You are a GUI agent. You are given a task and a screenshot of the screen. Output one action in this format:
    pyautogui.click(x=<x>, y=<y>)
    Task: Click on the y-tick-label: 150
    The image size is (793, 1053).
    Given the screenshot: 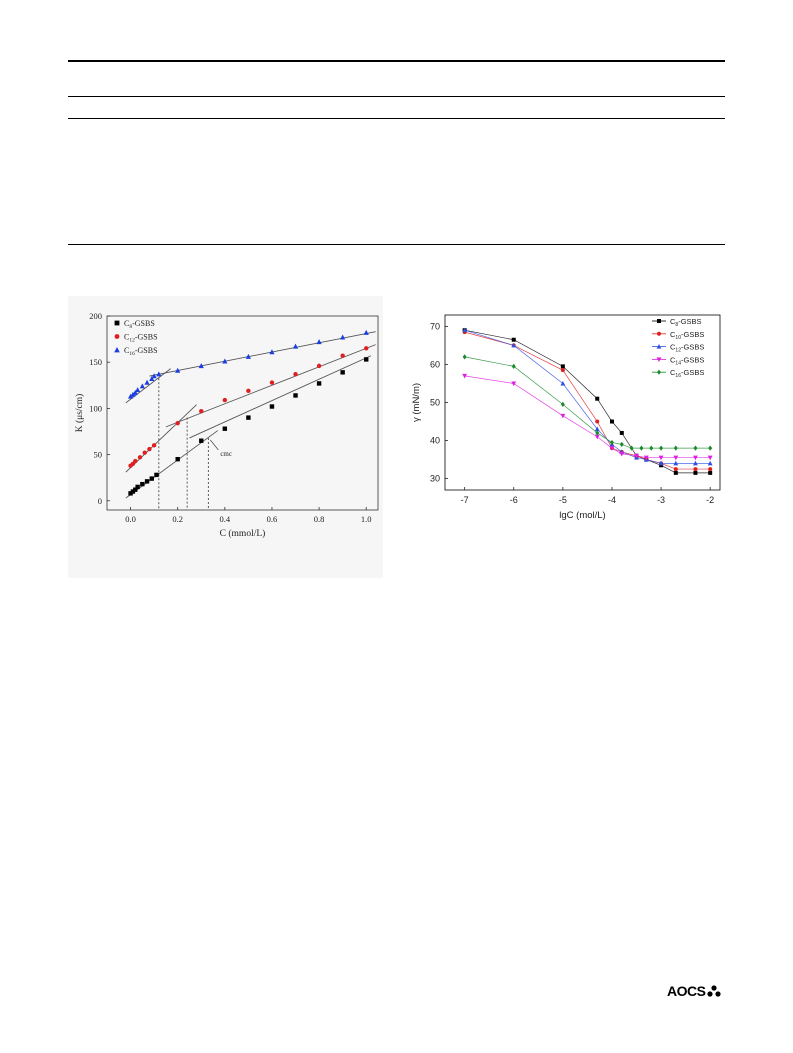 What is the action you would take?
    pyautogui.click(x=95, y=362)
    